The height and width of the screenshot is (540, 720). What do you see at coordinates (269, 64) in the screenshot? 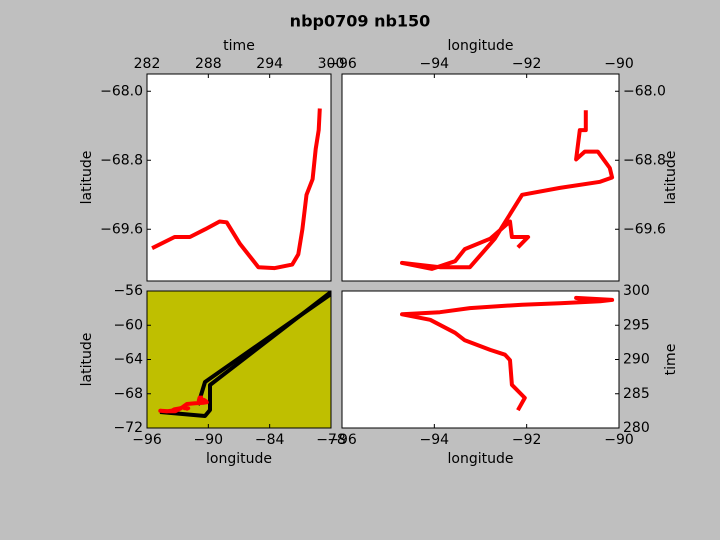
I see `x-tick-label: 294` at bounding box center [269, 64].